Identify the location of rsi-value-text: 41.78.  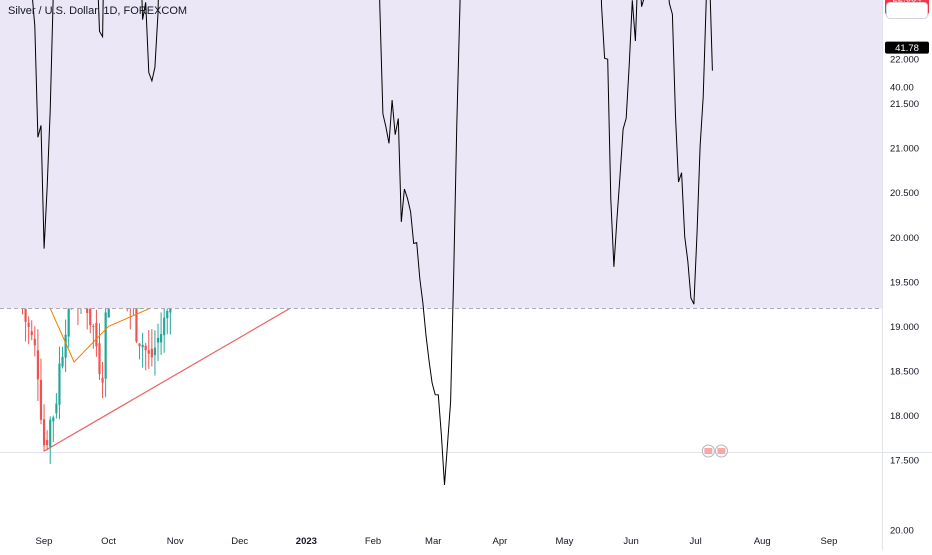
(907, 48).